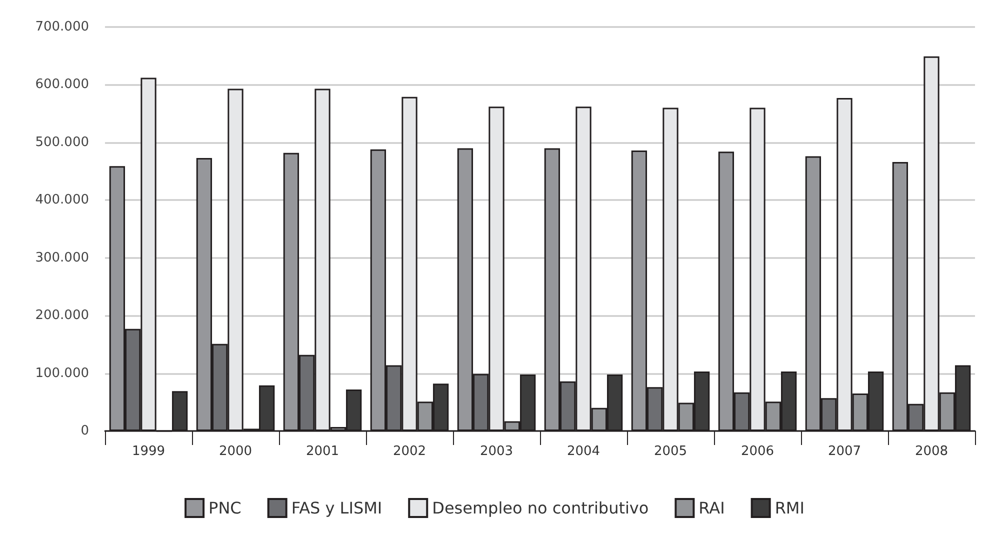  What do you see at coordinates (583, 451) in the screenshot?
I see `x-tick-label: 2004` at bounding box center [583, 451].